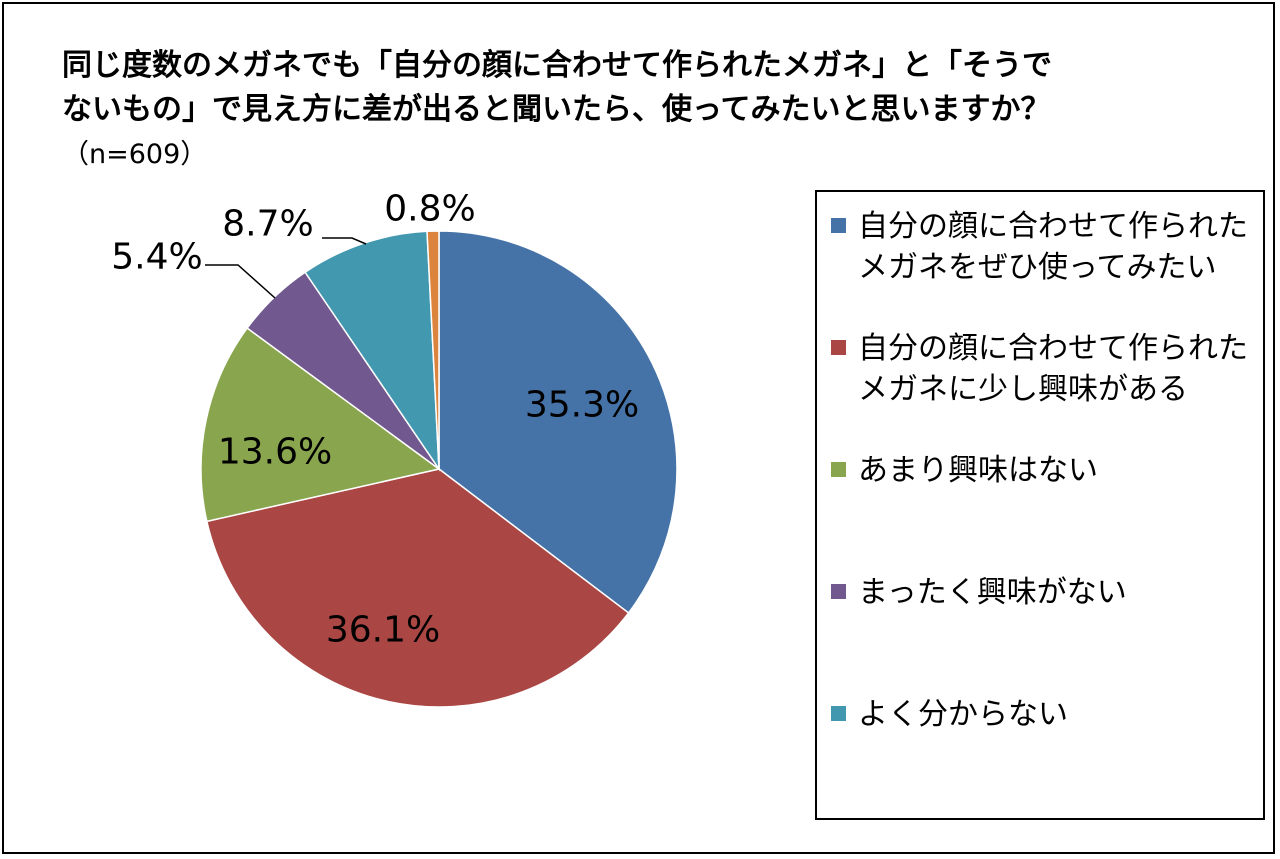  Describe the element at coordinates (1053, 247) in the screenshot. I see `legend-label-1: 自分の顔に合わせて作られたメガネをぜひ使ってみたい` at that location.